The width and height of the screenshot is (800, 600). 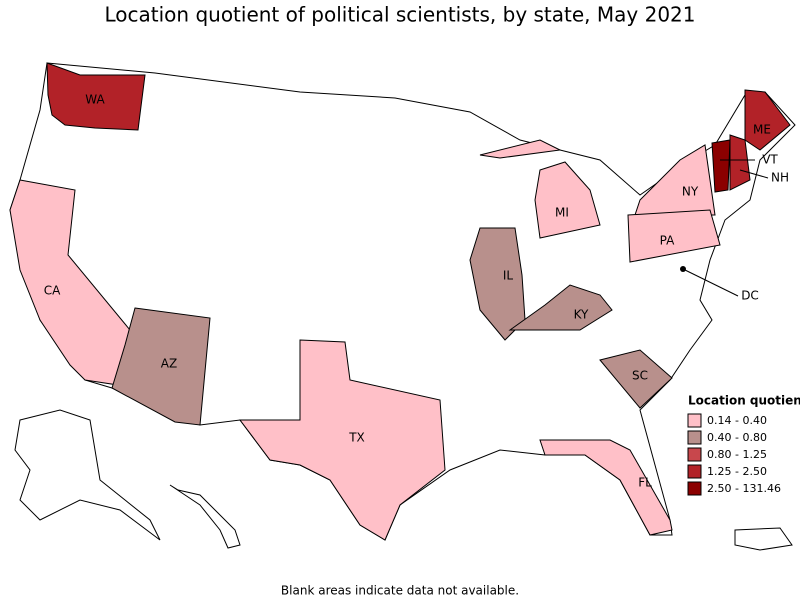 I want to click on legend-title: Location quotient, so click(x=744, y=401).